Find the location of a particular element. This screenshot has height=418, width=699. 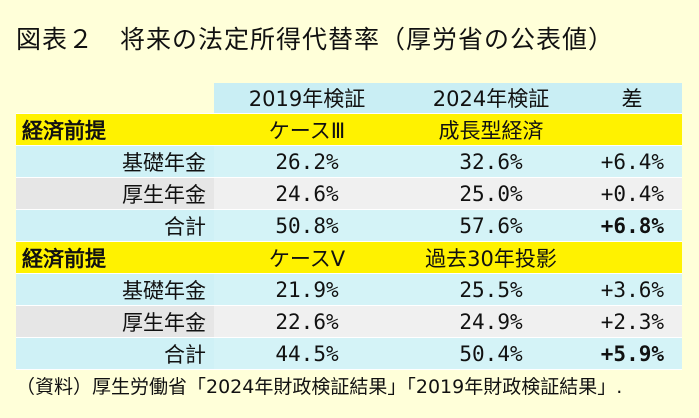

value-2019: 44.5% is located at coordinates (307, 353).